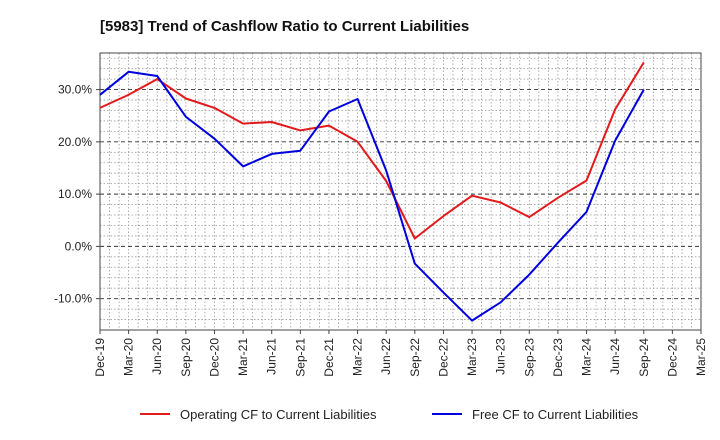 The image size is (720, 440). Describe the element at coordinates (358, 357) in the screenshot. I see `x-tick-label: Mar-22` at that location.